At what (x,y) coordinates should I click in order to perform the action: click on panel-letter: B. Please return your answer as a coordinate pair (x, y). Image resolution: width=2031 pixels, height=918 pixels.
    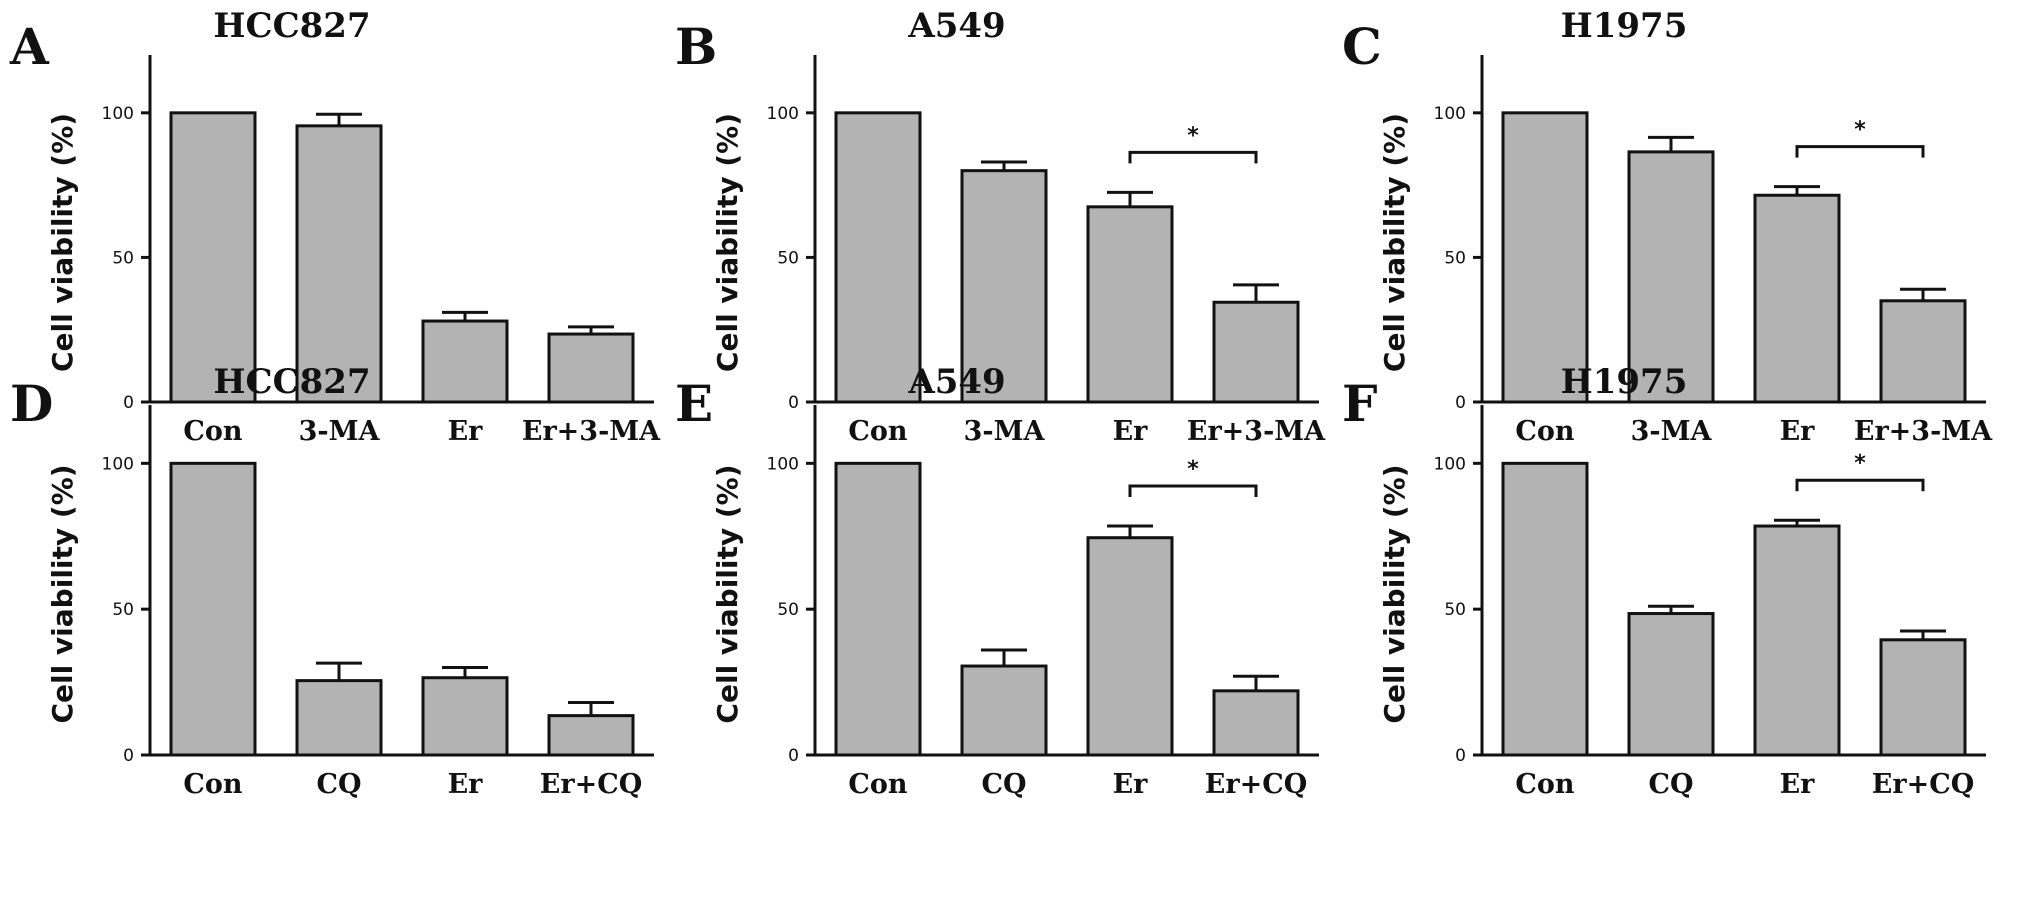
    Looking at the image, I should click on (696, 46).